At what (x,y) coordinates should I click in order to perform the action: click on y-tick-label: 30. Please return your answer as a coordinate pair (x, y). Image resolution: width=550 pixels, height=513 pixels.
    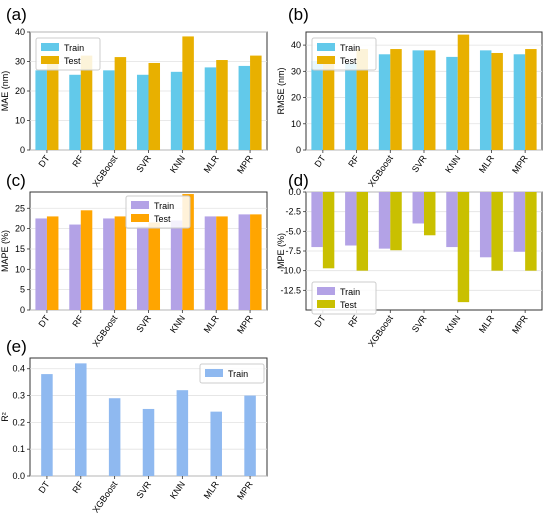
    Looking at the image, I should click on (296, 71).